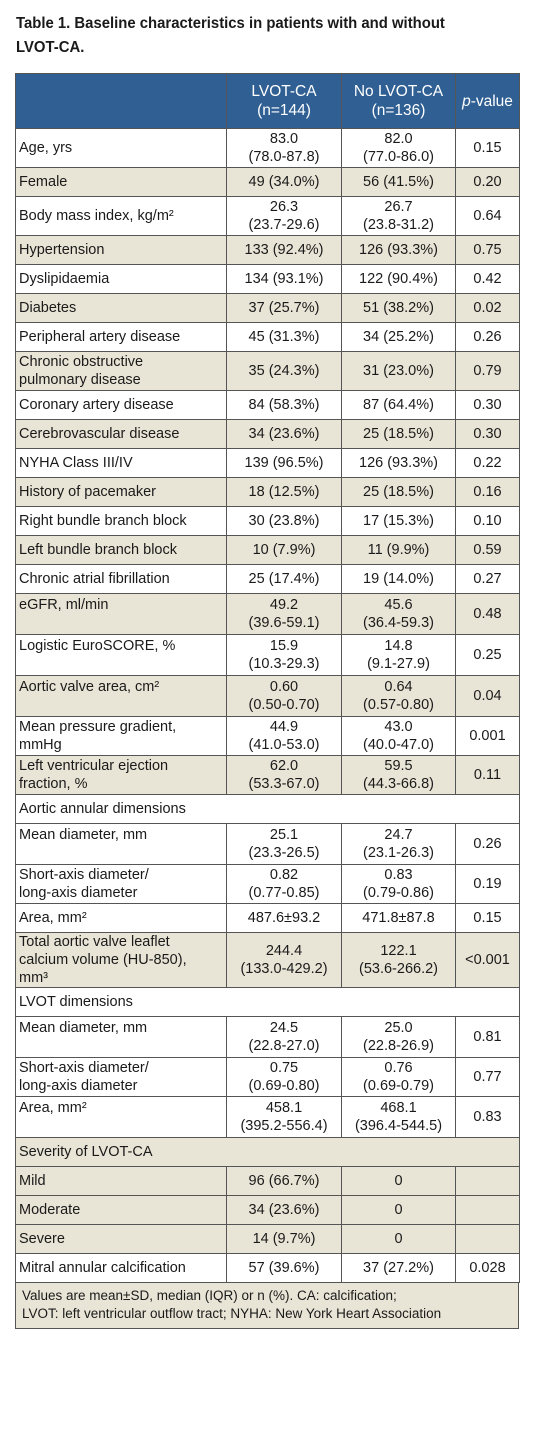  Describe the element at coordinates (398, 614) in the screenshot. I see `no-lvot-ca-value: 45.6 (36.4-59.3)` at that location.